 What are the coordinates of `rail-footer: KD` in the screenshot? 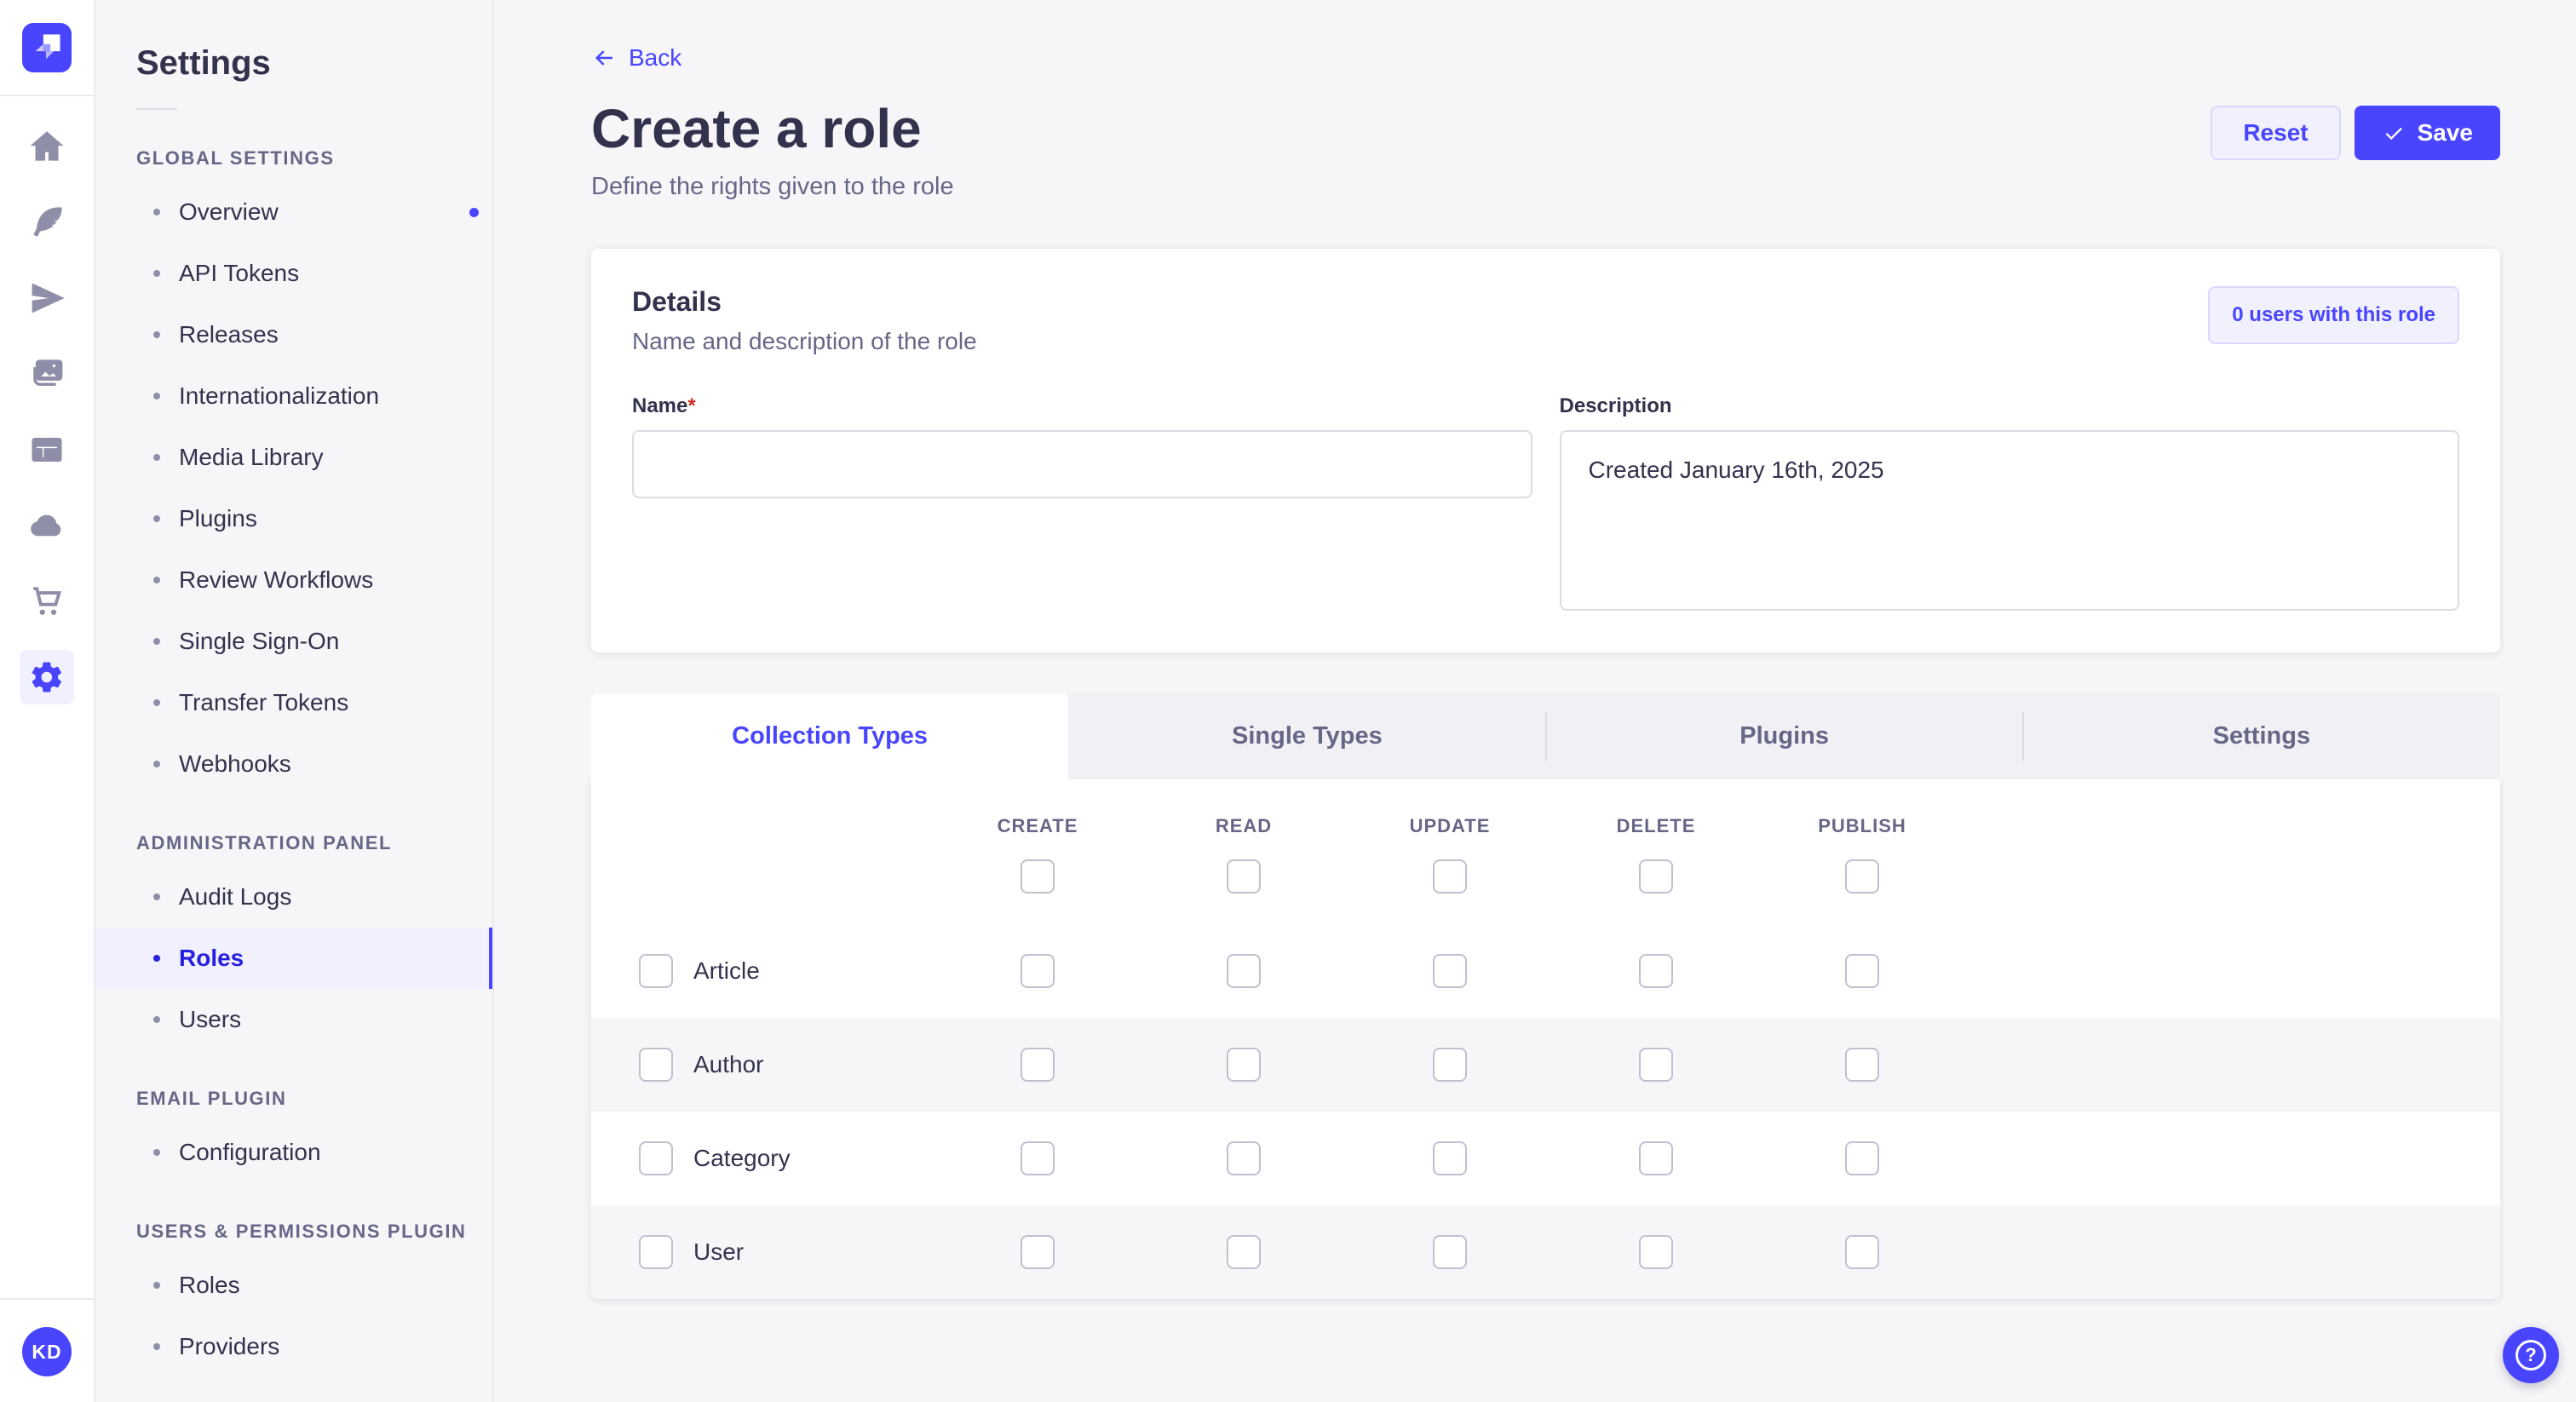 It's located at (47, 1350).